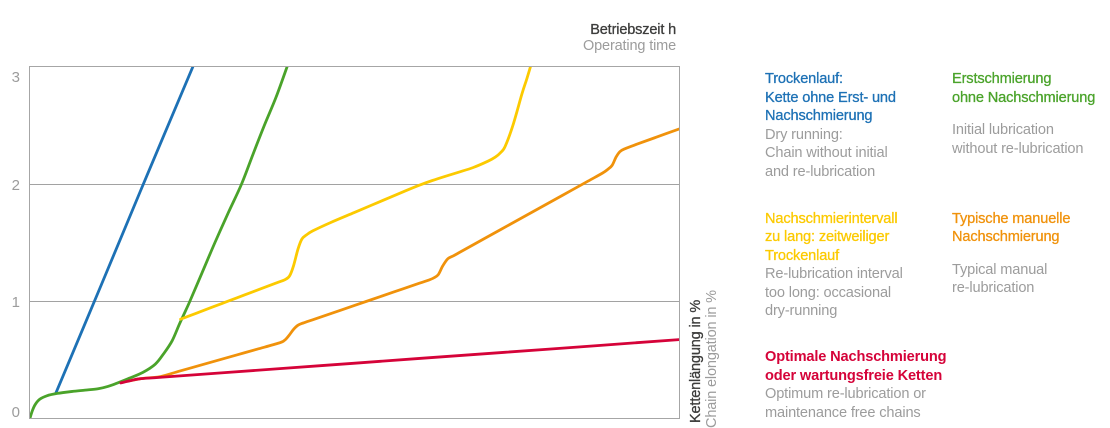 Image resolution: width=1110 pixels, height=428 pixels. Describe the element at coordinates (1024, 97) in the screenshot. I see `legend-title-line: ohne Nachschmierung` at that location.